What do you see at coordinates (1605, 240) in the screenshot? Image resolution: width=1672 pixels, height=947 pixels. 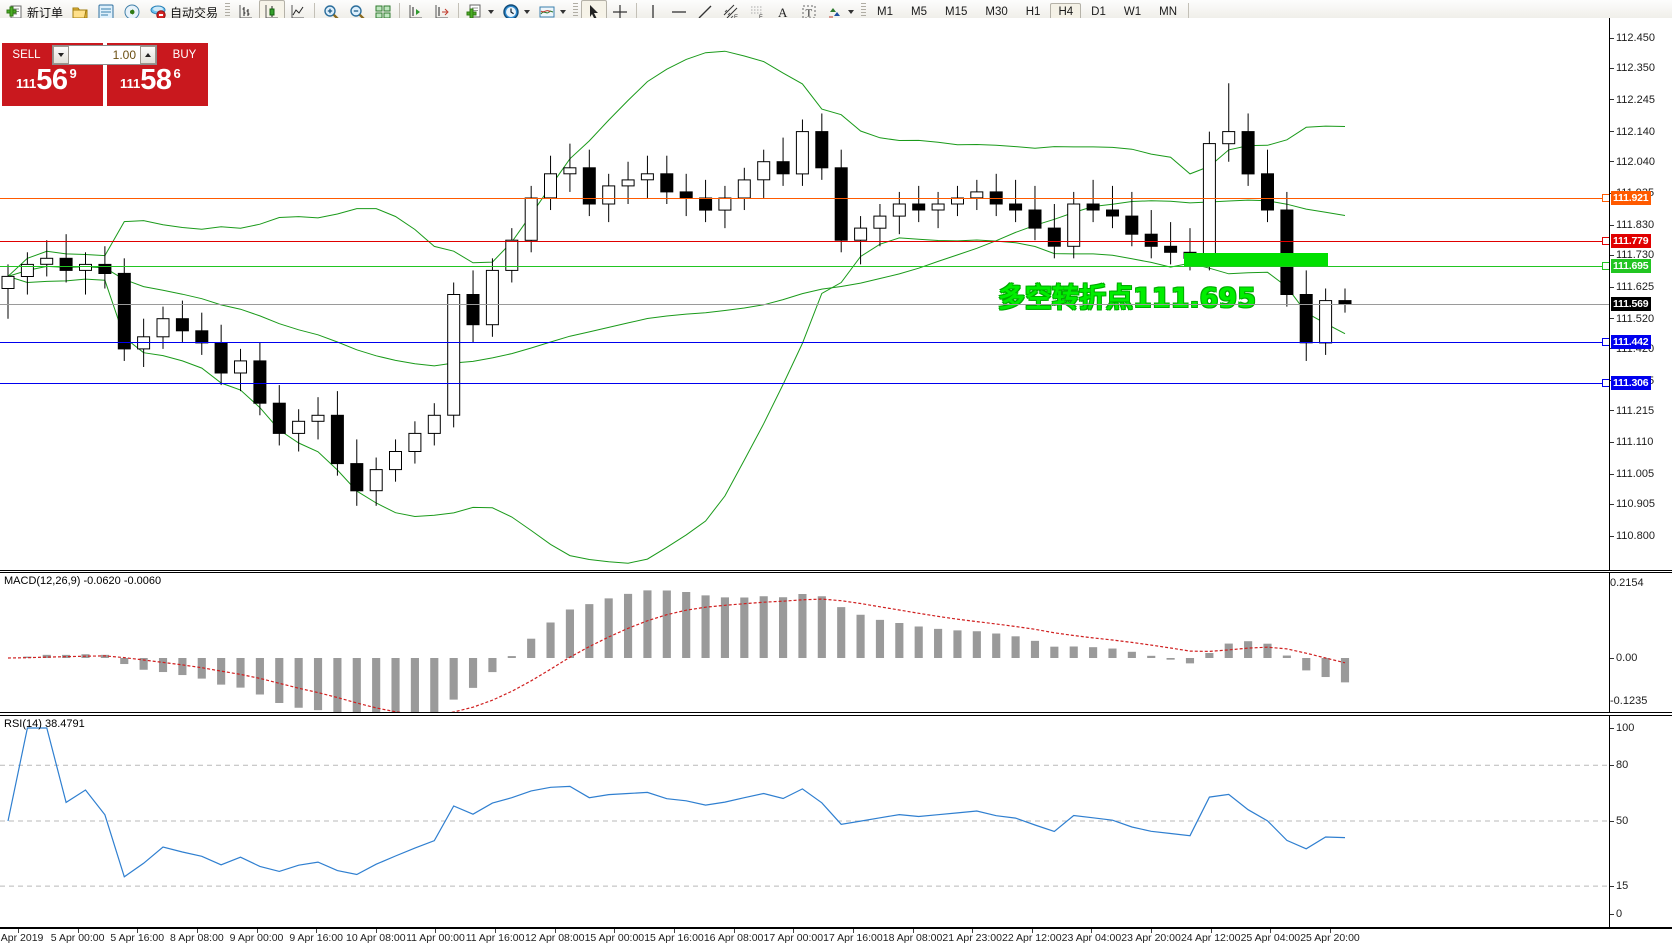 I see `price-level-handle-111.779` at bounding box center [1605, 240].